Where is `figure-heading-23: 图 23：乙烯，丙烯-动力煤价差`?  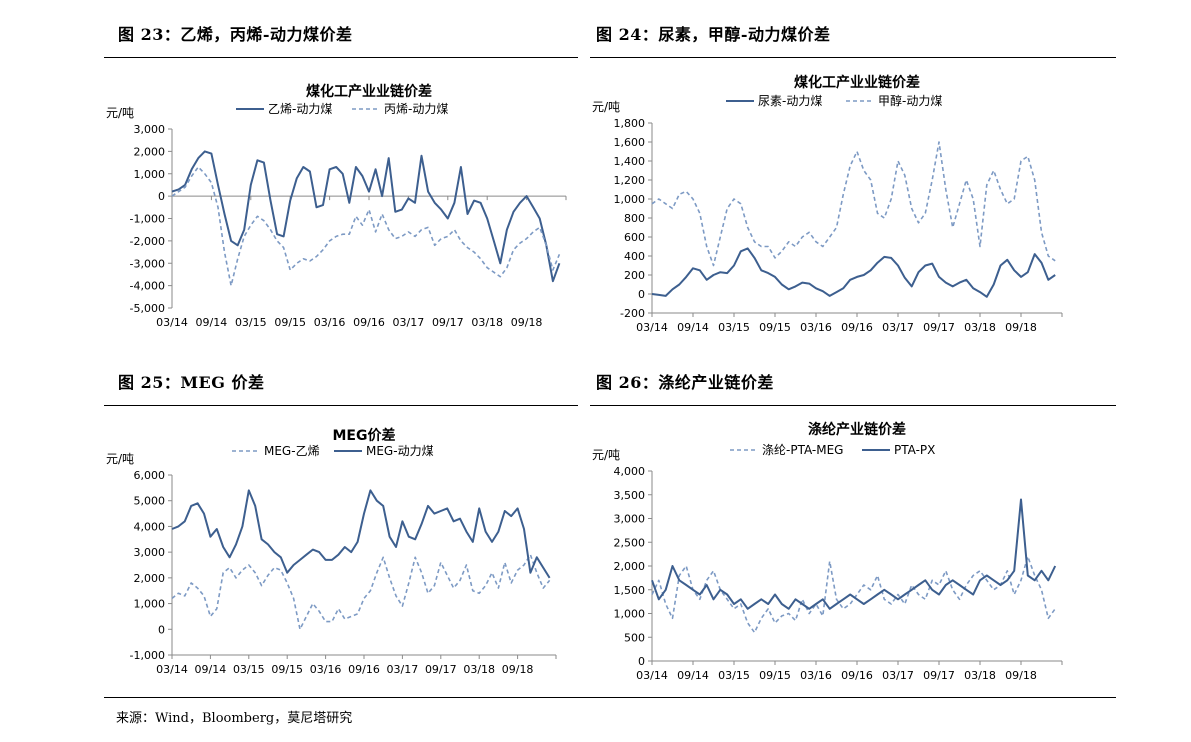
figure-heading-23: 图 23：乙烯，丙烯-动力煤价差 is located at coordinates (235, 34).